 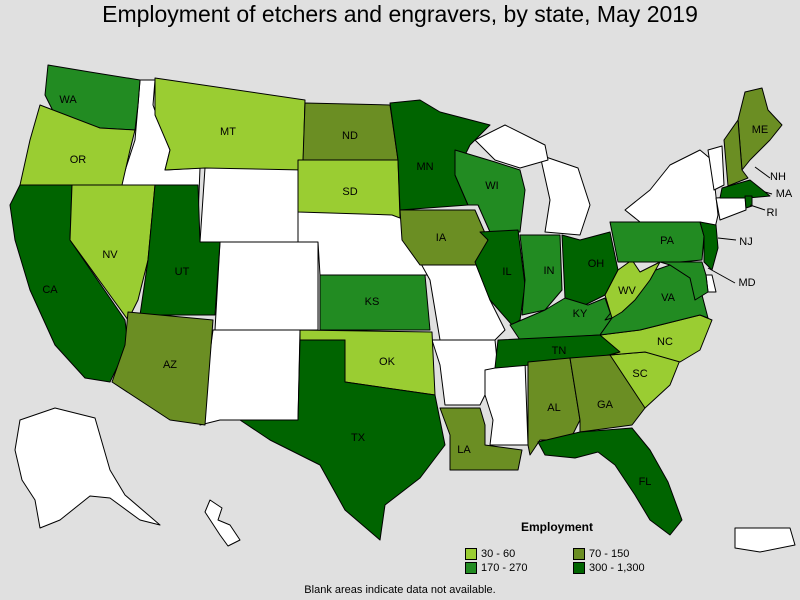 I want to click on state-ME, so click(x=760, y=129).